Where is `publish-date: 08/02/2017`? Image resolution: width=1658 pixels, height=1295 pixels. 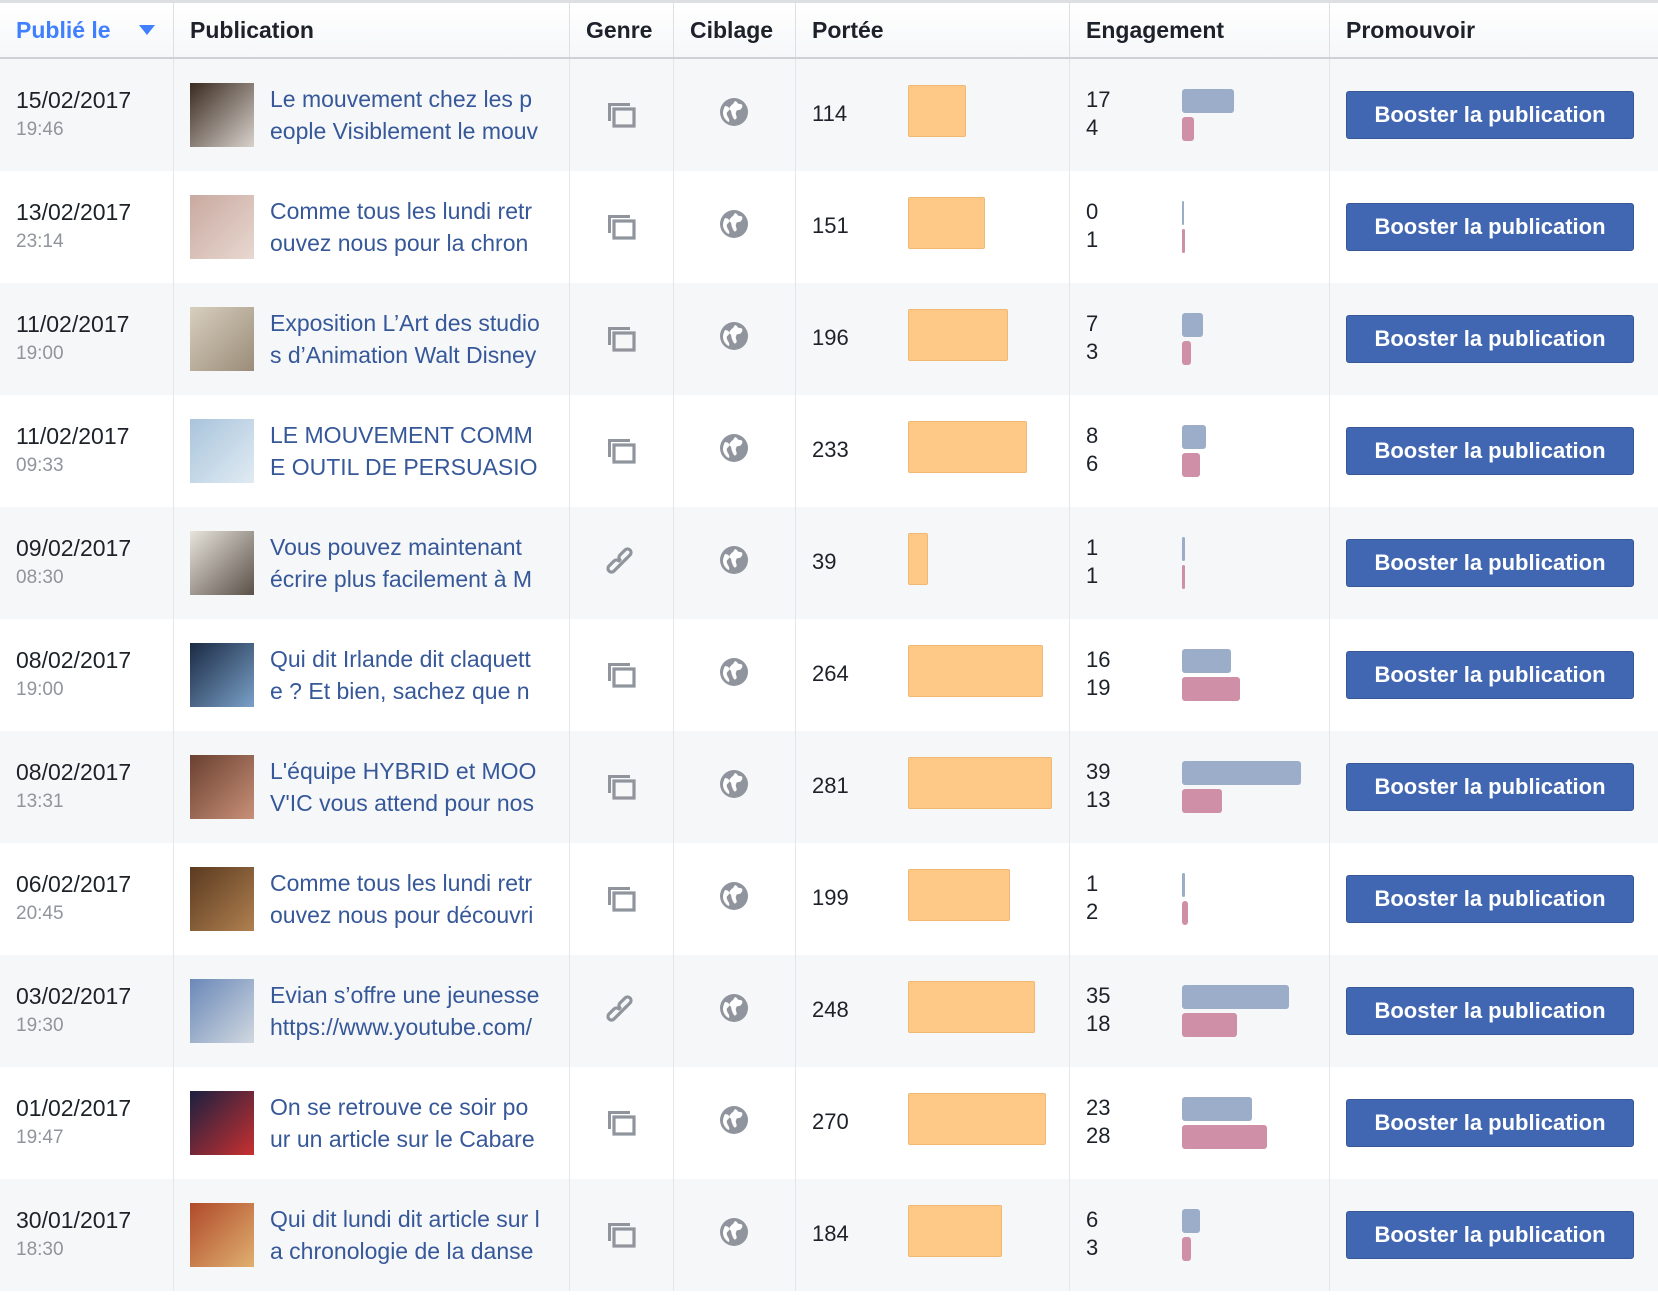
publish-date: 08/02/2017 is located at coordinates (74, 660).